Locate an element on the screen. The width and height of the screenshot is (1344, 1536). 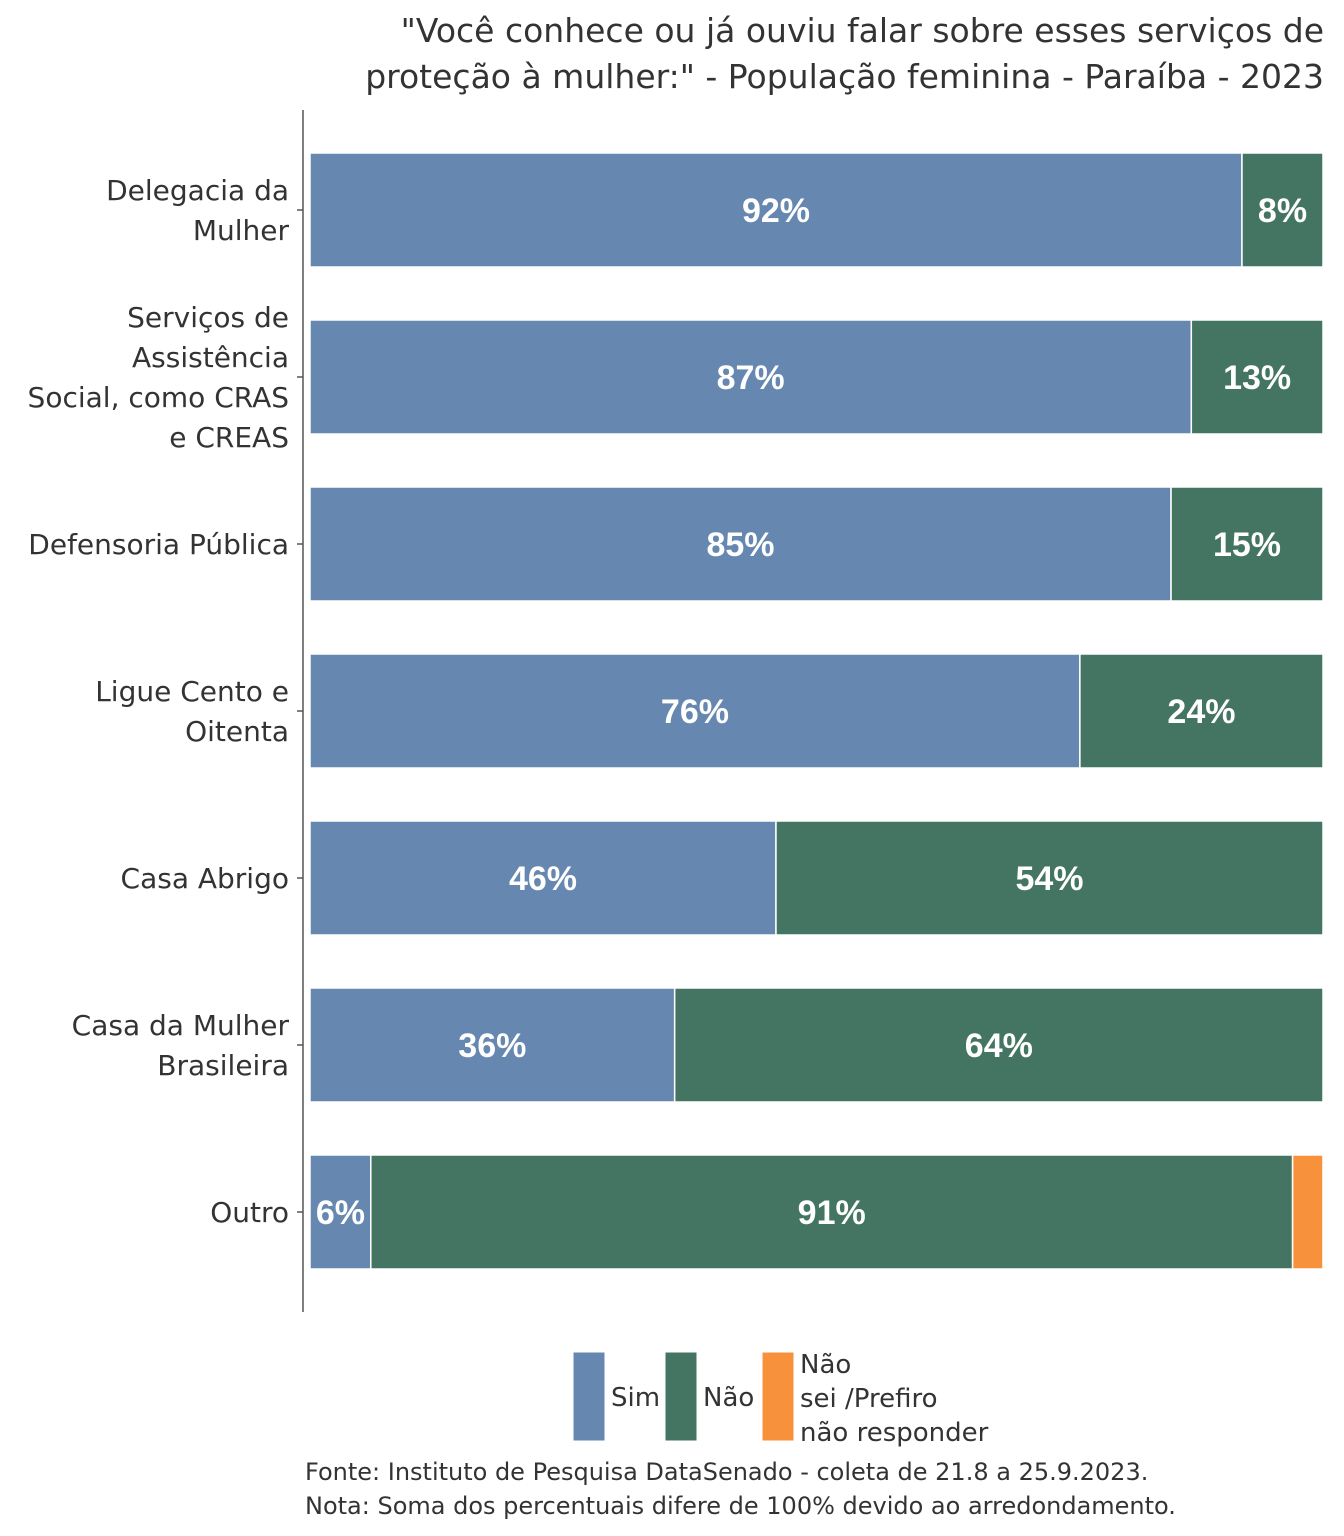
legend-label: sei /Prefiro is located at coordinates (869, 1399).